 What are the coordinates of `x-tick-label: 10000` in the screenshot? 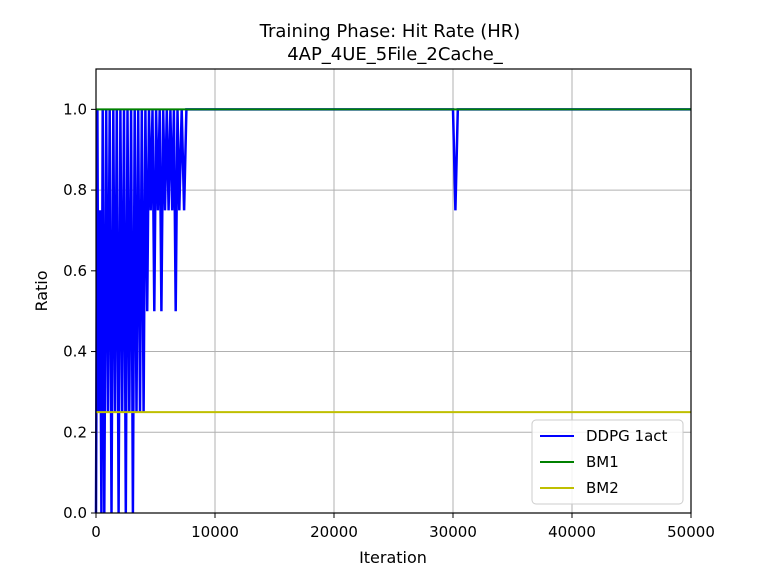 It's located at (215, 532).